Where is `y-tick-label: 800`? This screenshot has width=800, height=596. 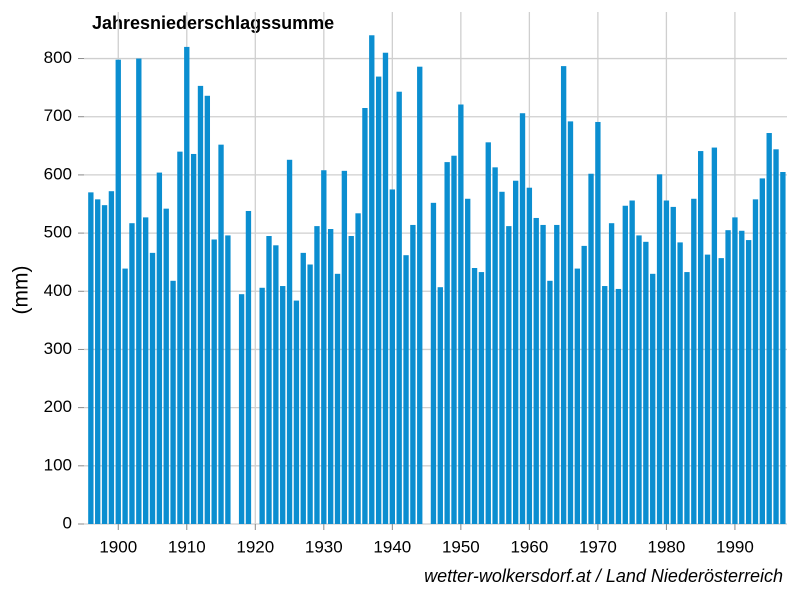
y-tick-label: 800 is located at coordinates (58, 57).